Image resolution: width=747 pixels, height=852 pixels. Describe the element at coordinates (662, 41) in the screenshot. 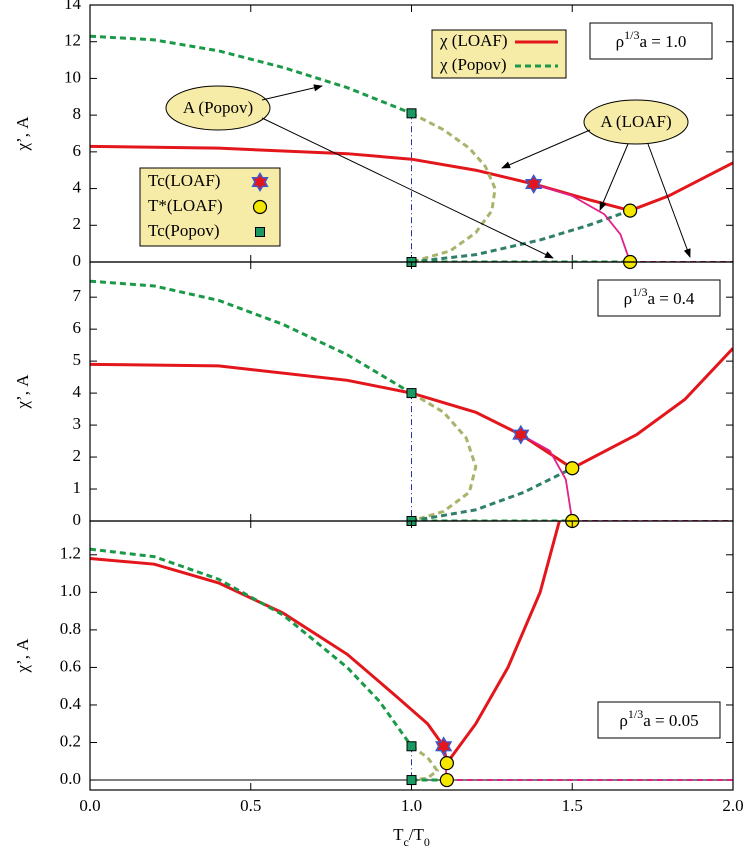

I see `panel-label-part: a = 1.0` at that location.